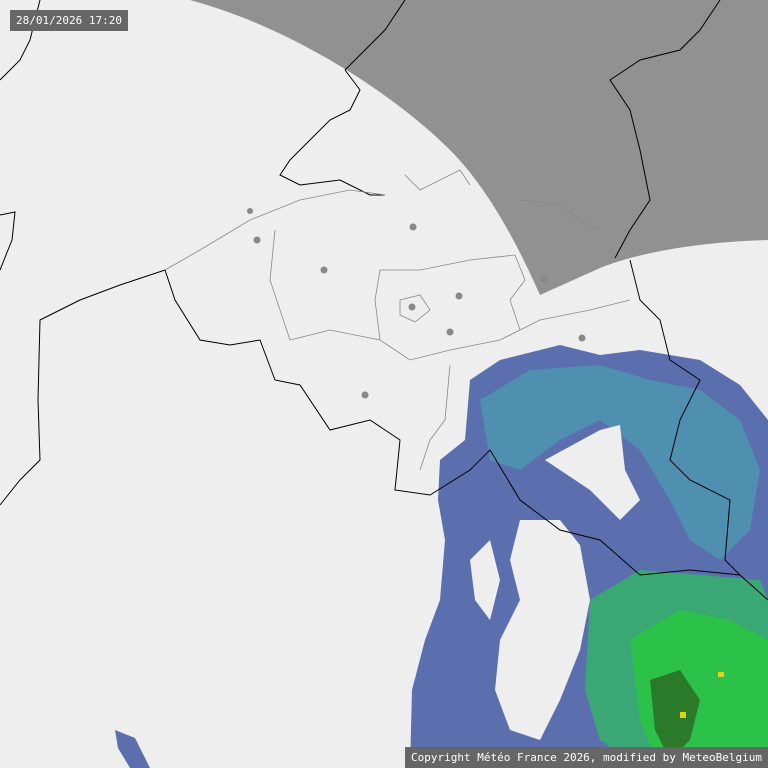  What do you see at coordinates (416, 303) in the screenshot?
I see `city-markers` at bounding box center [416, 303].